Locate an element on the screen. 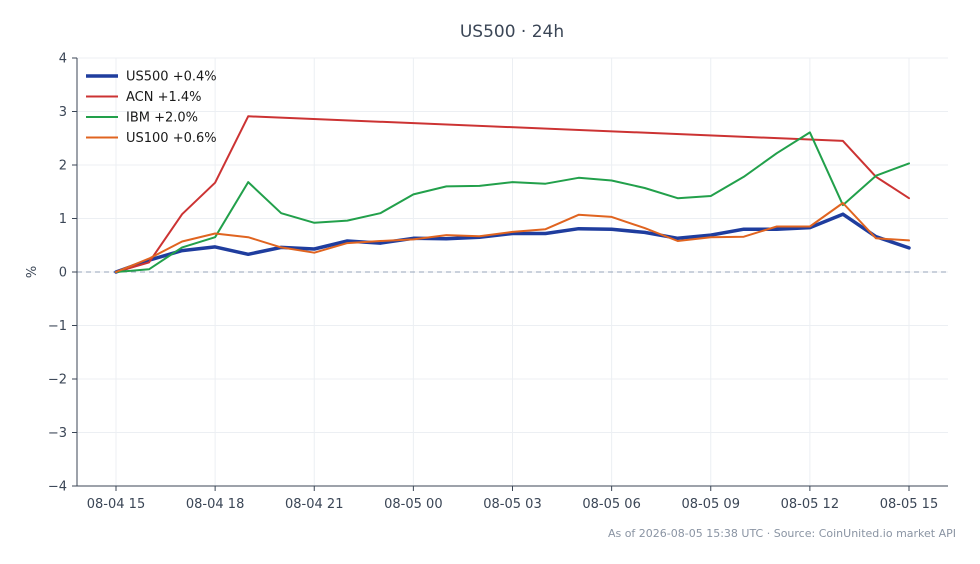 The height and width of the screenshot is (564, 980). y-tick-label: −1 is located at coordinates (57, 326).